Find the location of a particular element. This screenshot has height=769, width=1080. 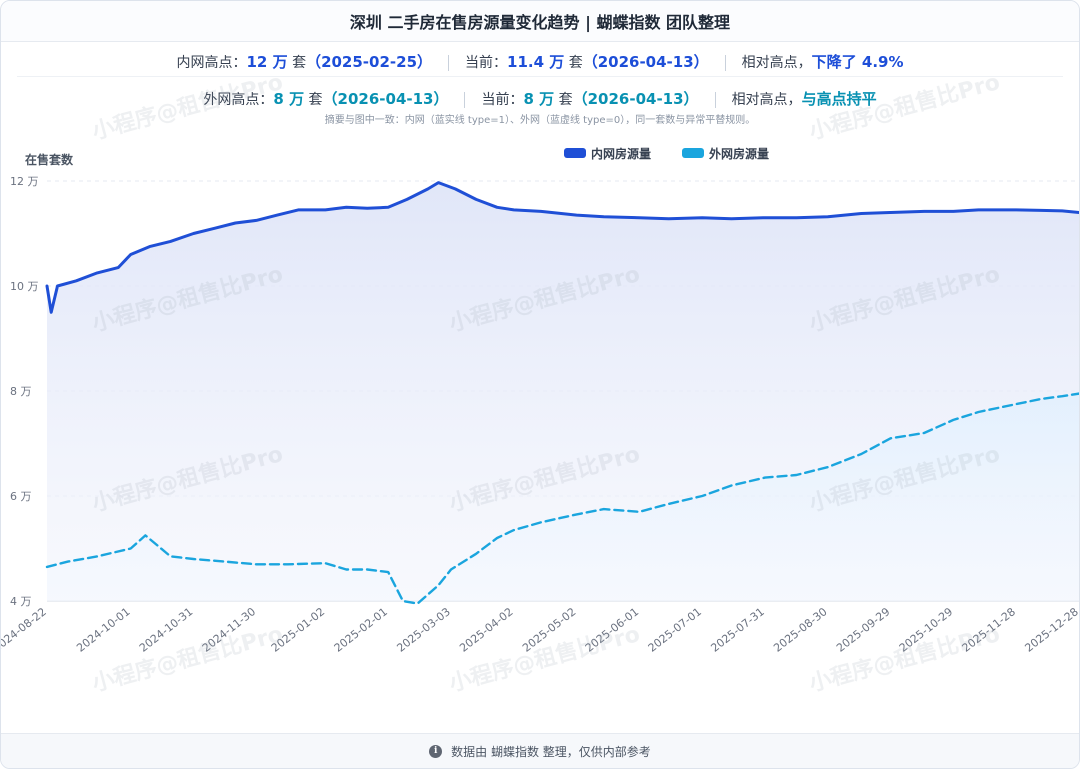

x-tick-label: 2024-10-01 is located at coordinates (103, 630).